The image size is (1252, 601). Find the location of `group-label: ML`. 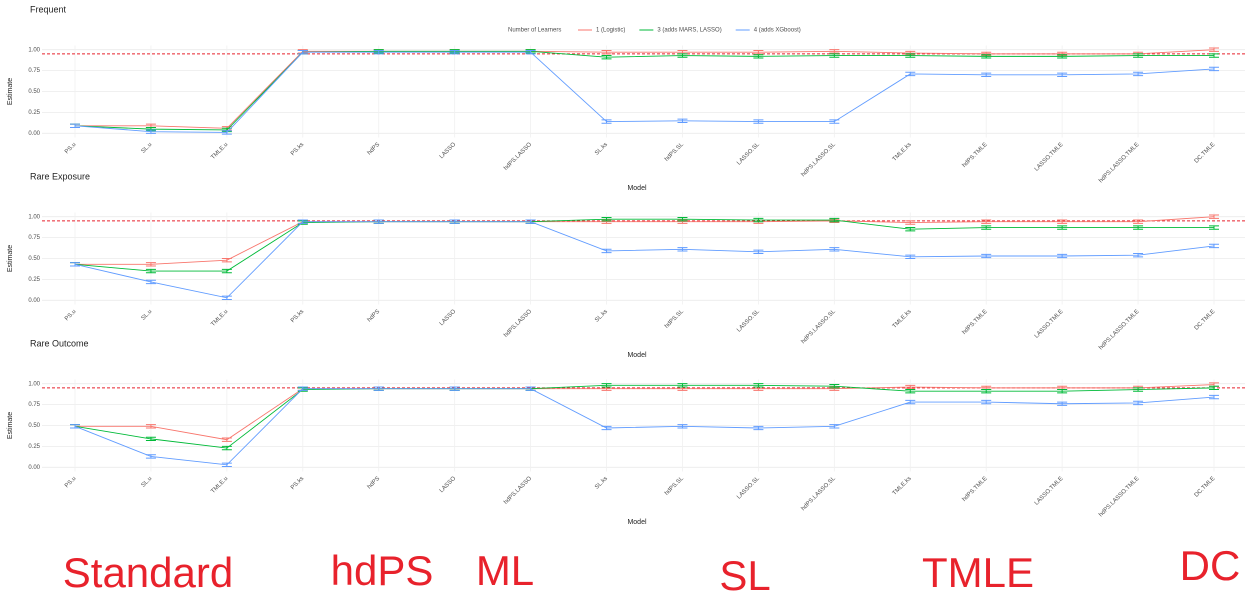

group-label: ML is located at coordinates (505, 570).